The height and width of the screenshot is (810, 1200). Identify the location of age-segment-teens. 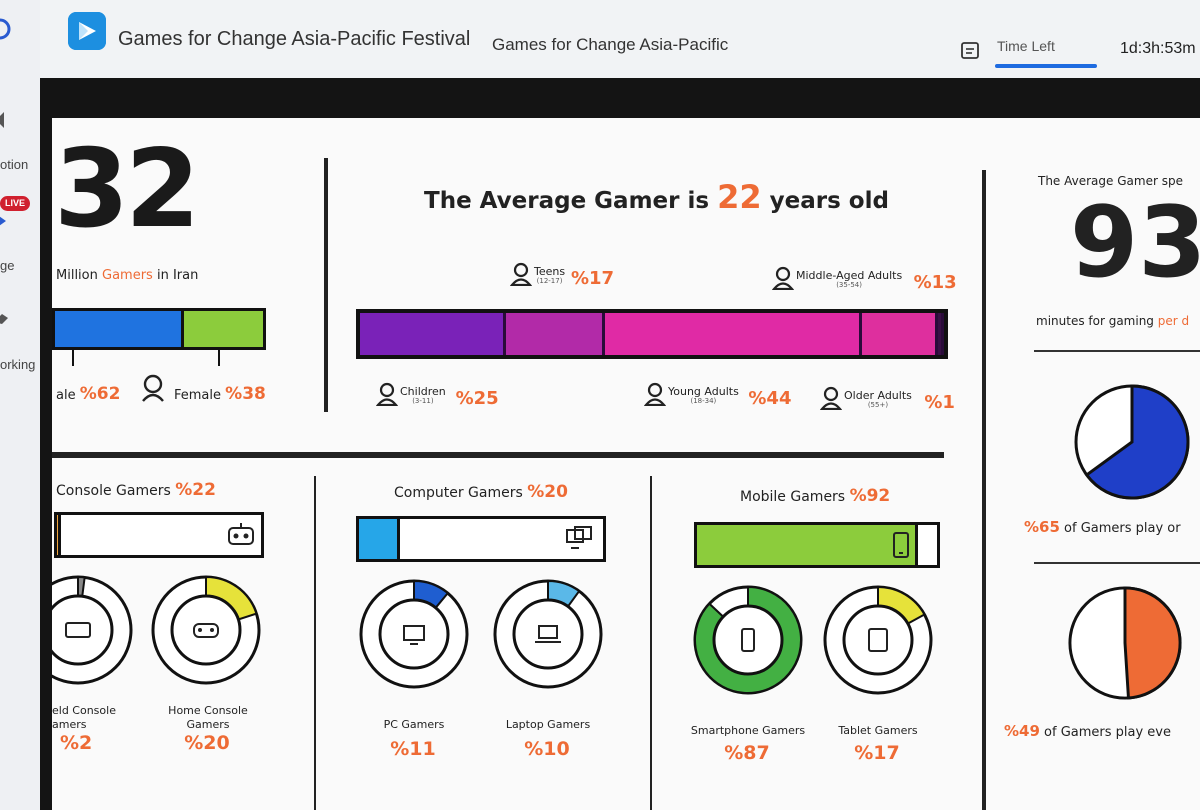
(556, 334).